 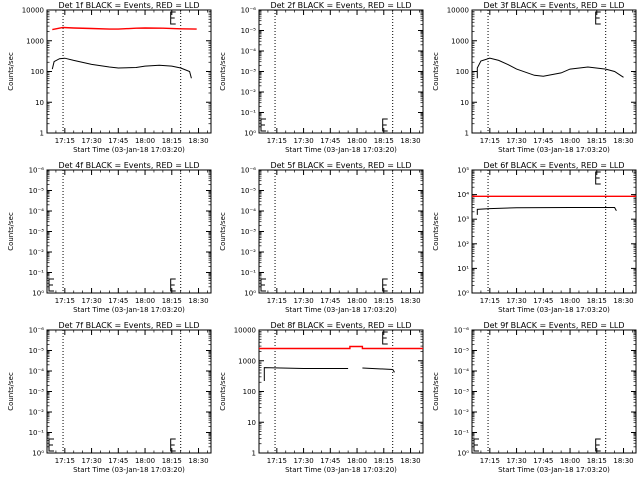 What do you see at coordinates (463, 195) in the screenshot?
I see `y-tick-label: 10⁴` at bounding box center [463, 195].